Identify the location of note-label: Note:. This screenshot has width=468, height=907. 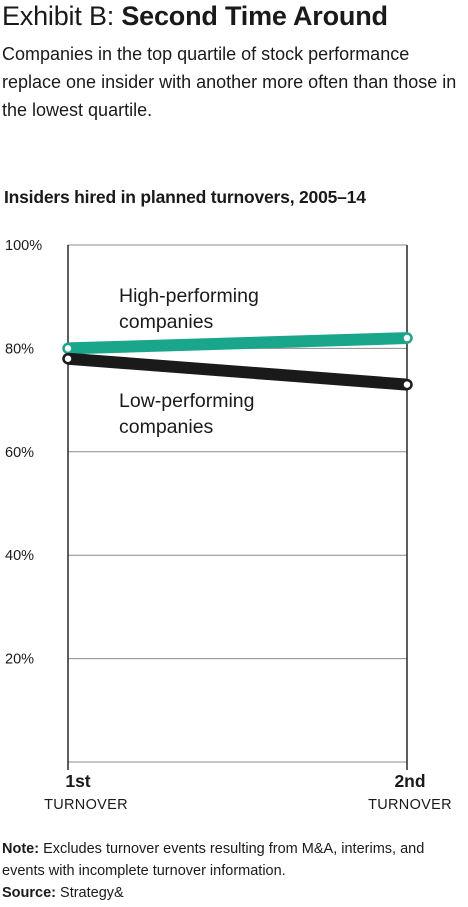
(21, 849).